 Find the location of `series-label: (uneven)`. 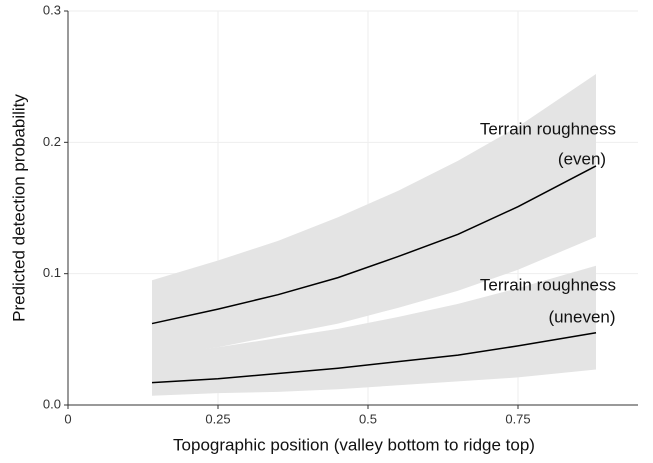

series-label: (uneven) is located at coordinates (581, 316).